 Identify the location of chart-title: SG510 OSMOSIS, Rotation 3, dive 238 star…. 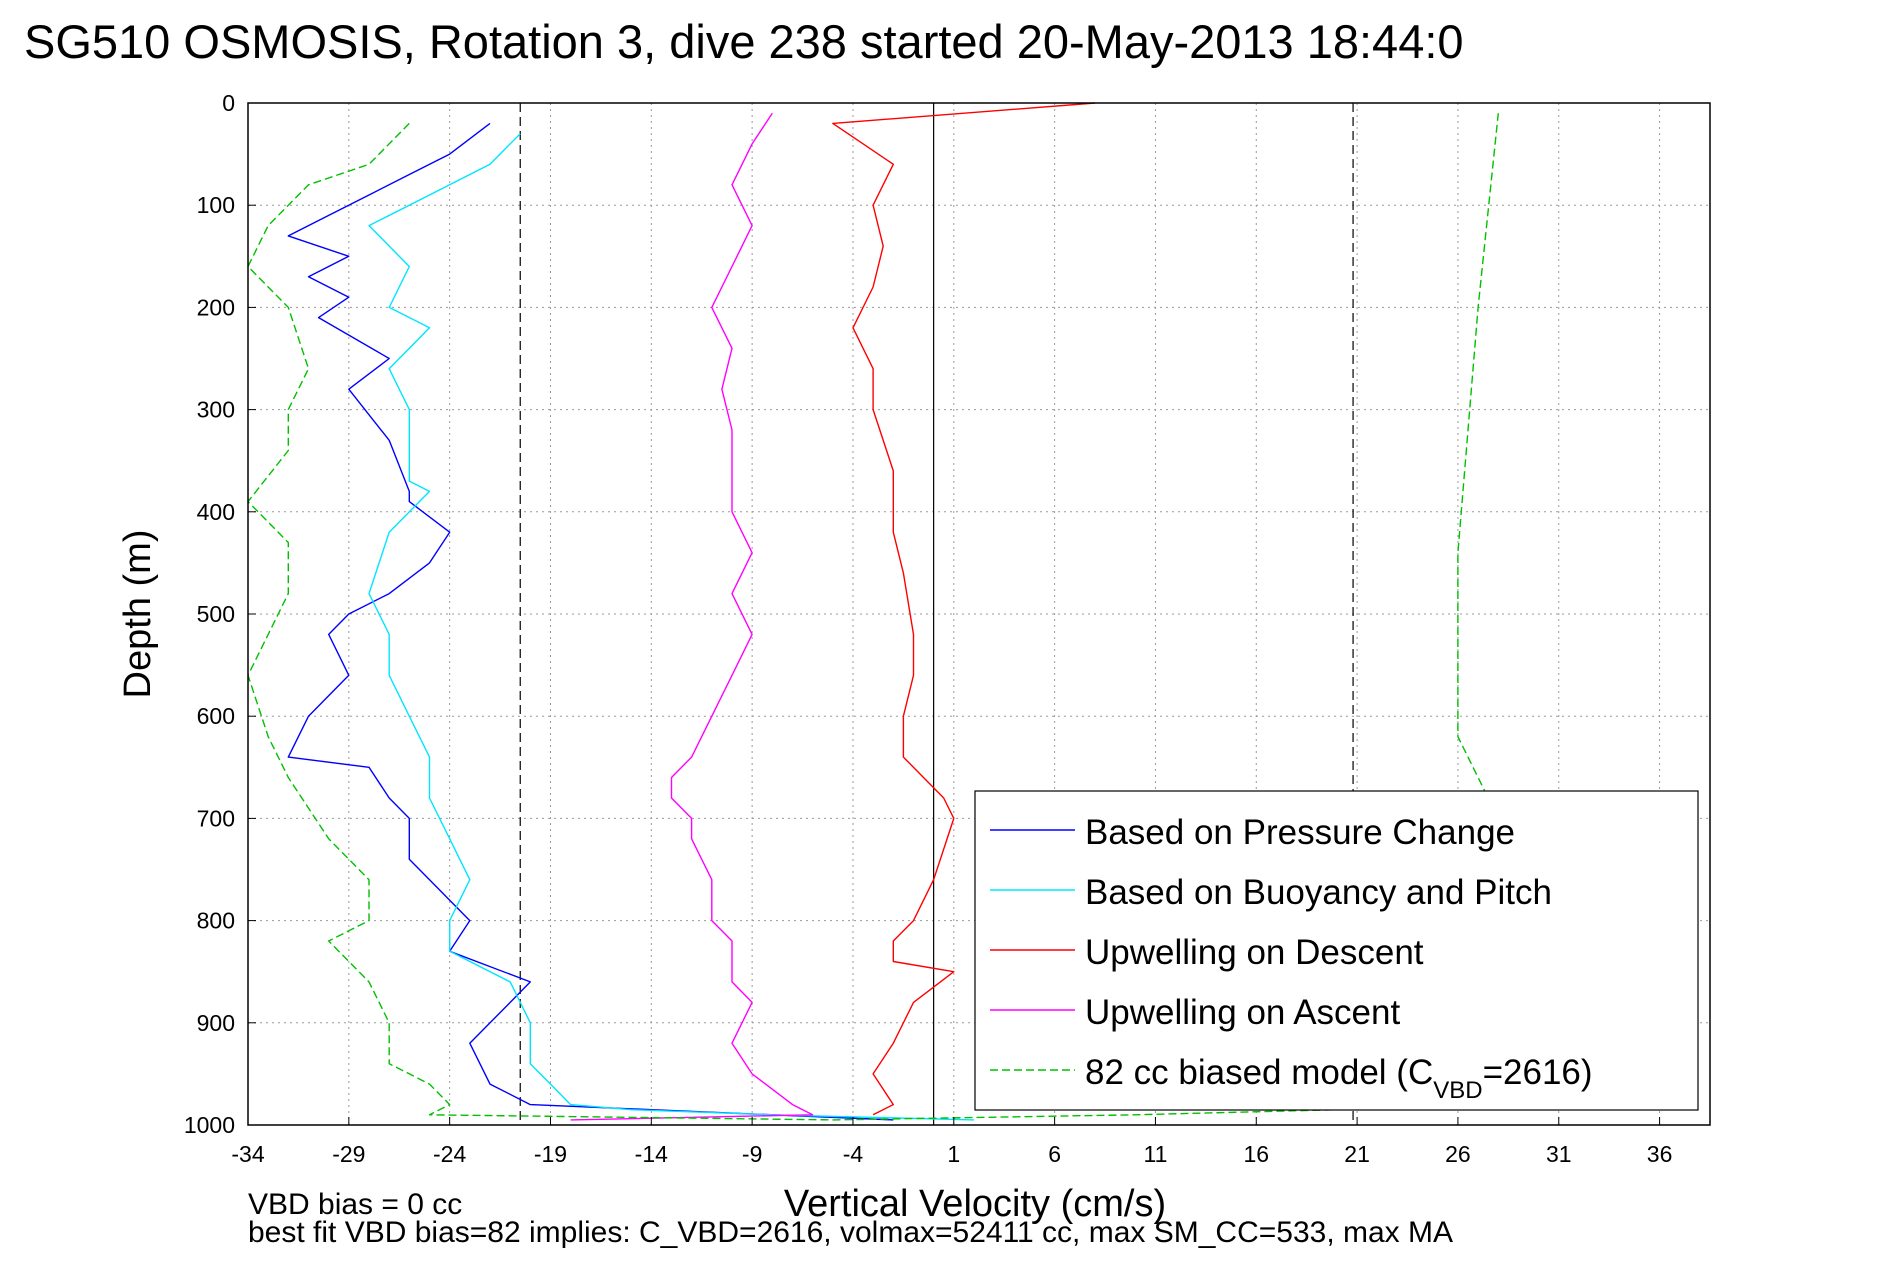
(744, 41).